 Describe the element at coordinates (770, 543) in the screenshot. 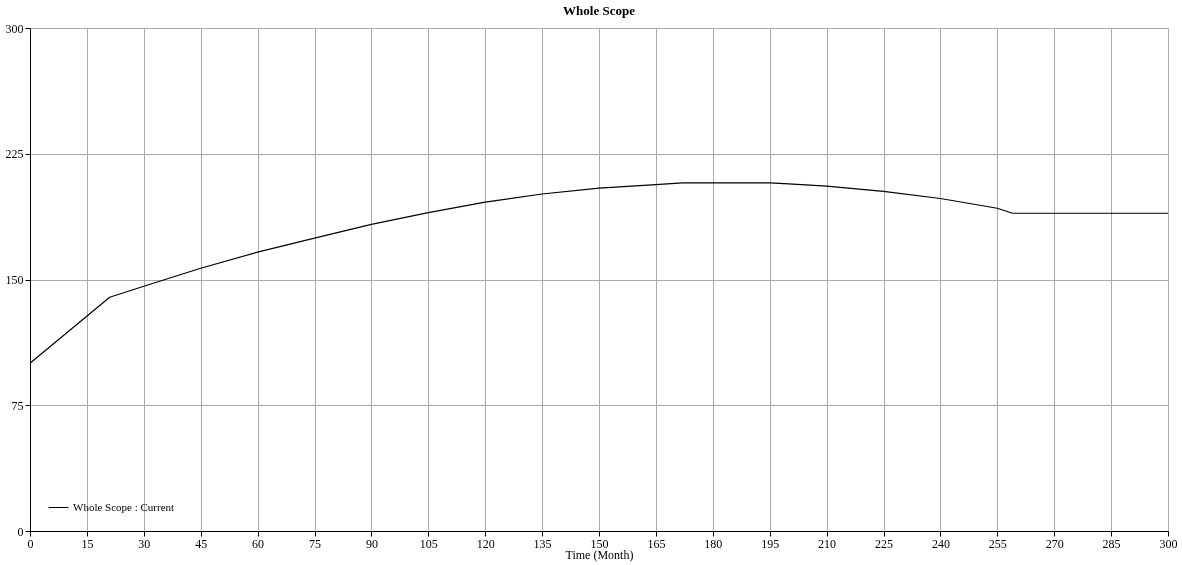

I see `x-tick-label: 195` at that location.